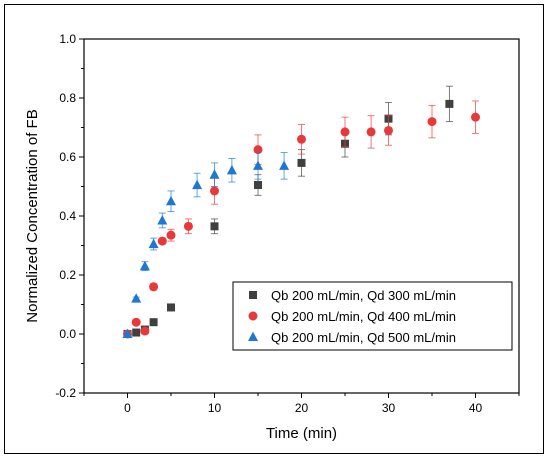 The width and height of the screenshot is (550, 461). I want to click on y-tick-label: 0.6, so click(67, 157).